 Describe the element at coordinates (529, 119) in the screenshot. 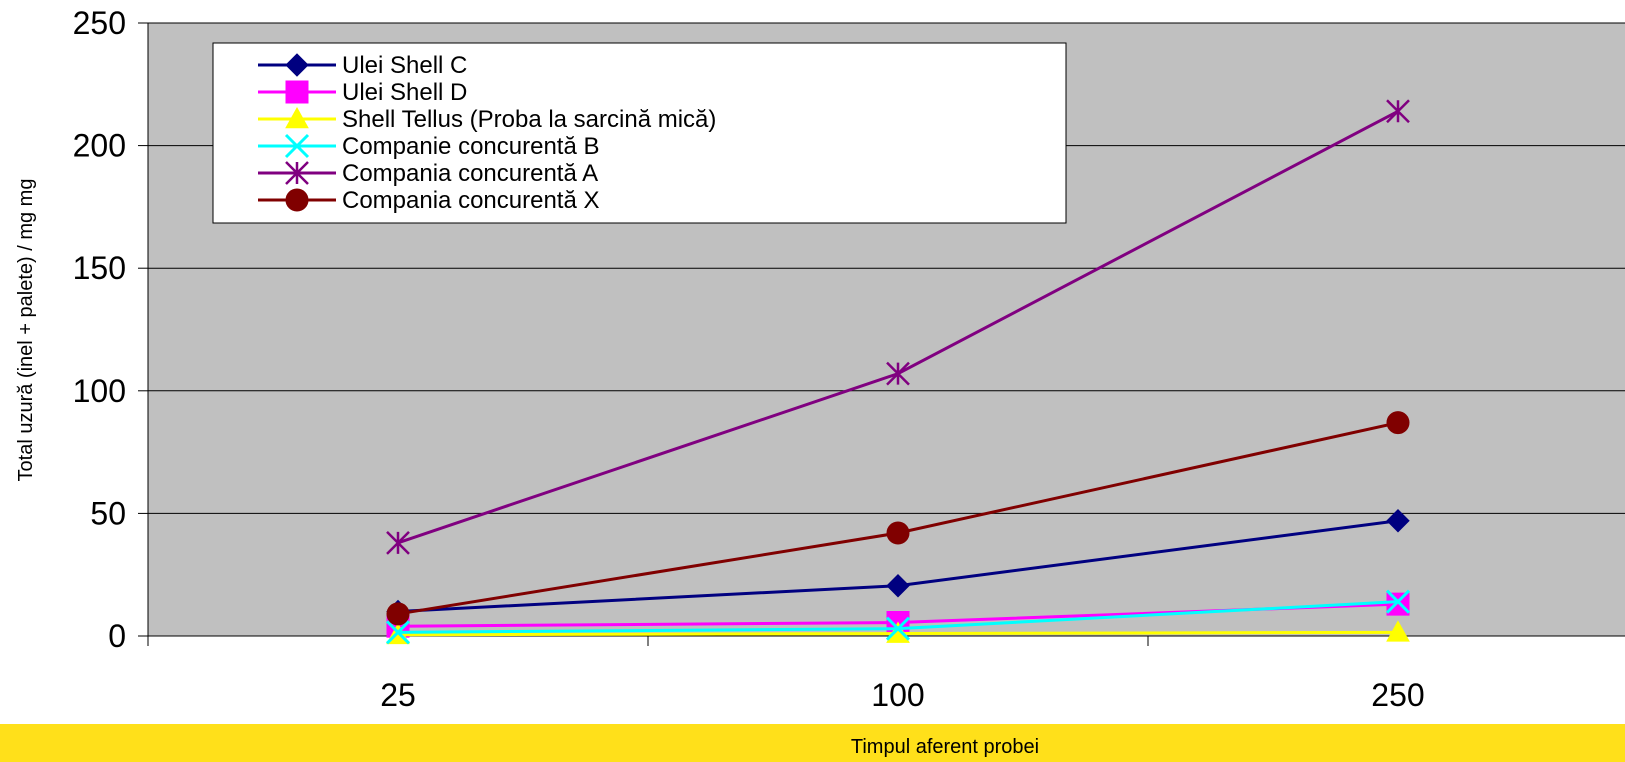

I see `legend-label: Shell Tellus (Proba la sarcină mică)` at that location.